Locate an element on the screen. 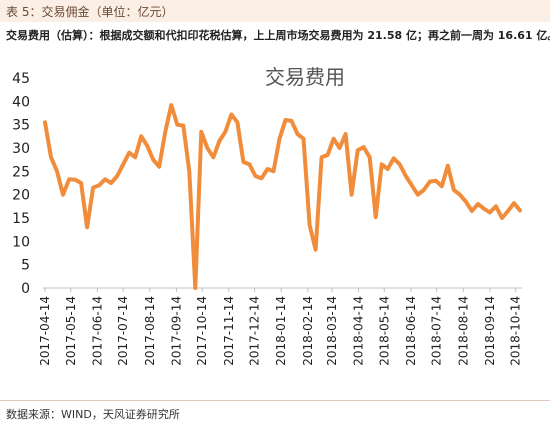 This screenshot has height=427, width=550. x-tick-label: 2017-07-14 is located at coordinates (123, 331).